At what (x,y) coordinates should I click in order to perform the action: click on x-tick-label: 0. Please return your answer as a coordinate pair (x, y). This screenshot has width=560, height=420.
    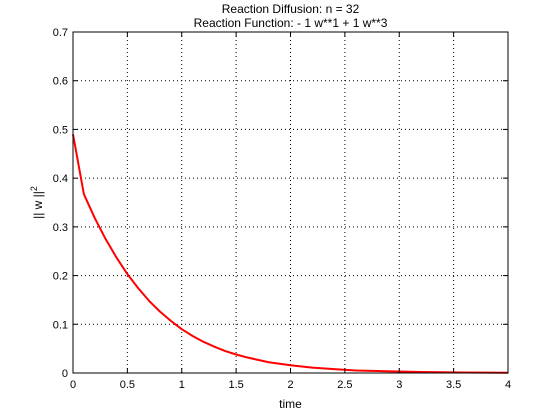
    Looking at the image, I should click on (73, 385).